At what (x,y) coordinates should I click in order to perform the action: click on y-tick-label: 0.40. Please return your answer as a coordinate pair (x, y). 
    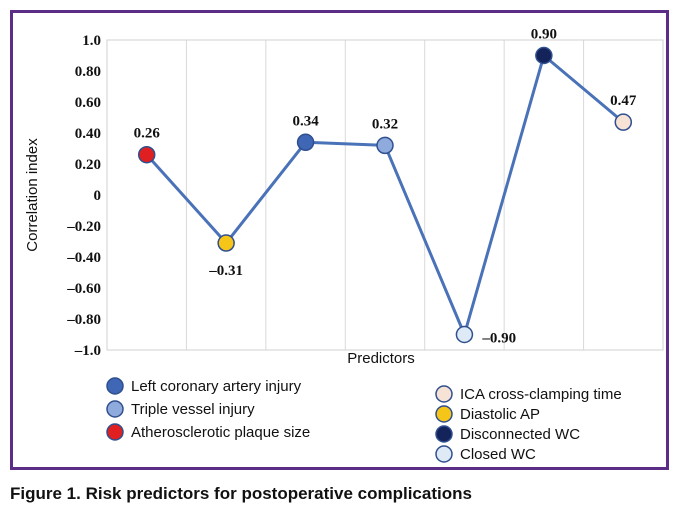
    Looking at the image, I should click on (88, 134).